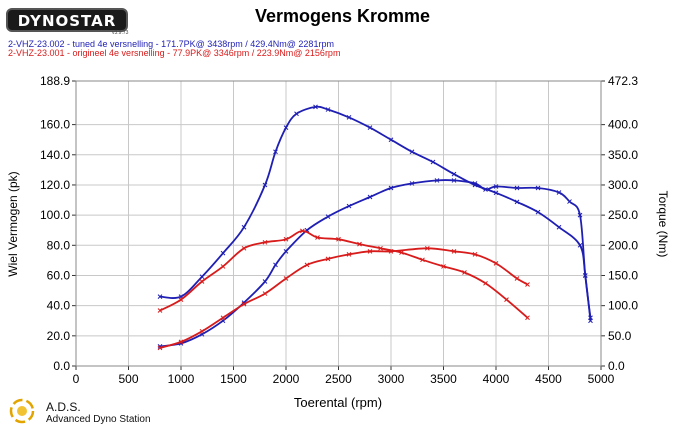  What do you see at coordinates (338, 379) in the screenshot?
I see `x-tick-label: 2500` at bounding box center [338, 379].